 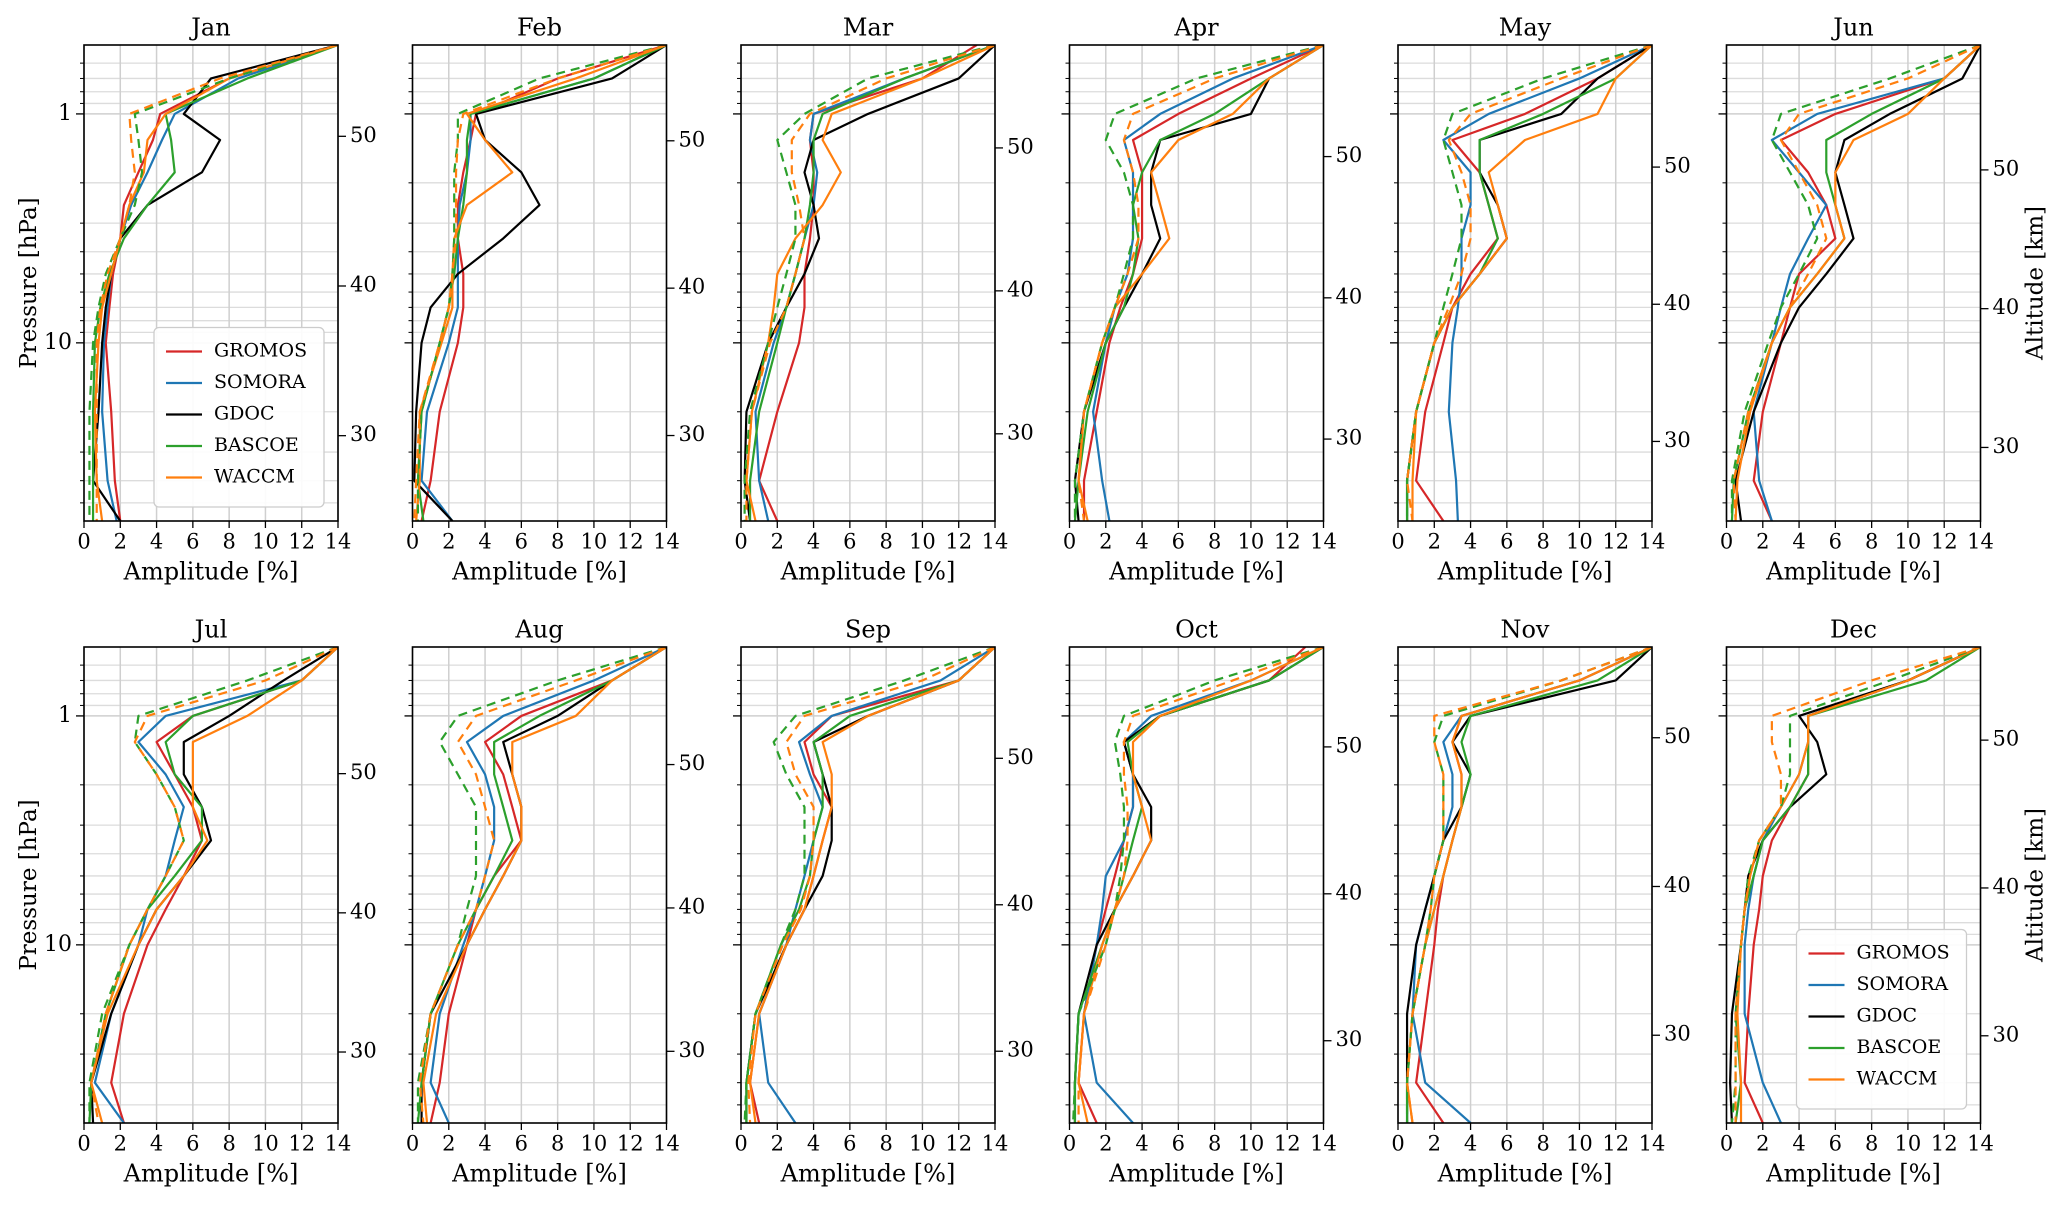 What do you see at coordinates (1899, 1047) in the screenshot?
I see `legend-label: BASCOE` at bounding box center [1899, 1047].